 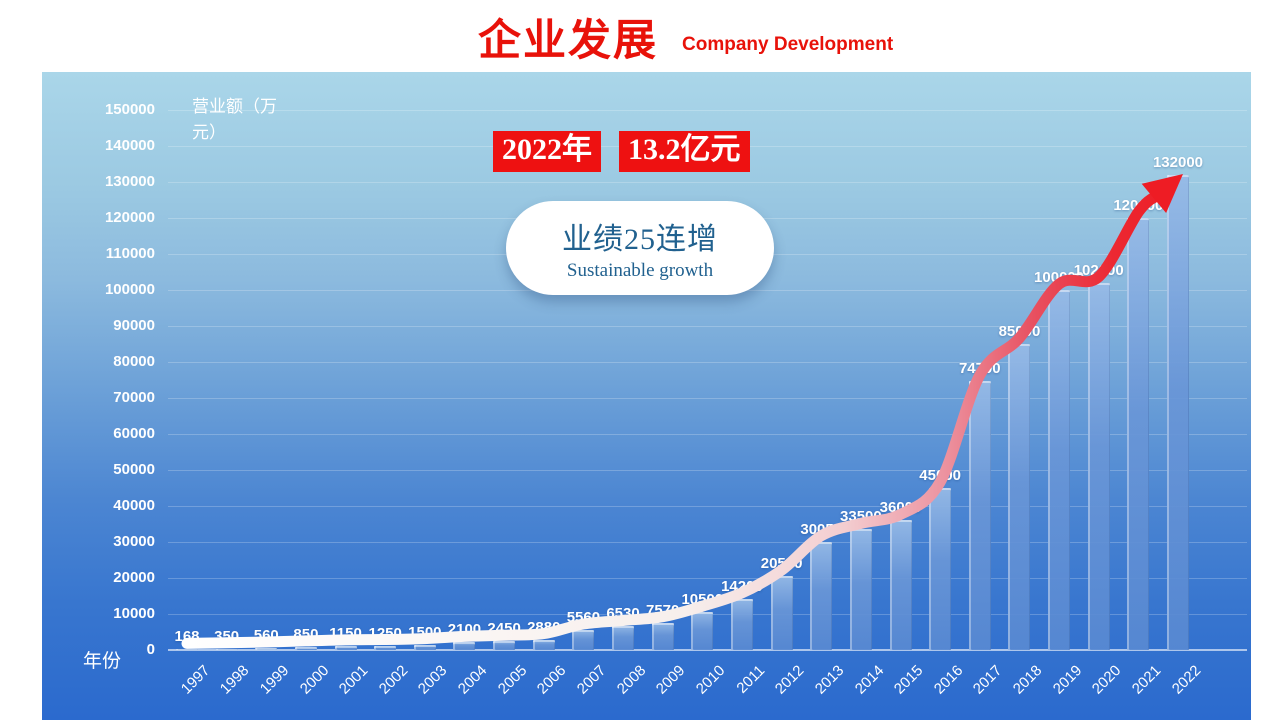 I want to click on growth-bubble: 业绩25连增 Sustainable growth, so click(x=640, y=248).